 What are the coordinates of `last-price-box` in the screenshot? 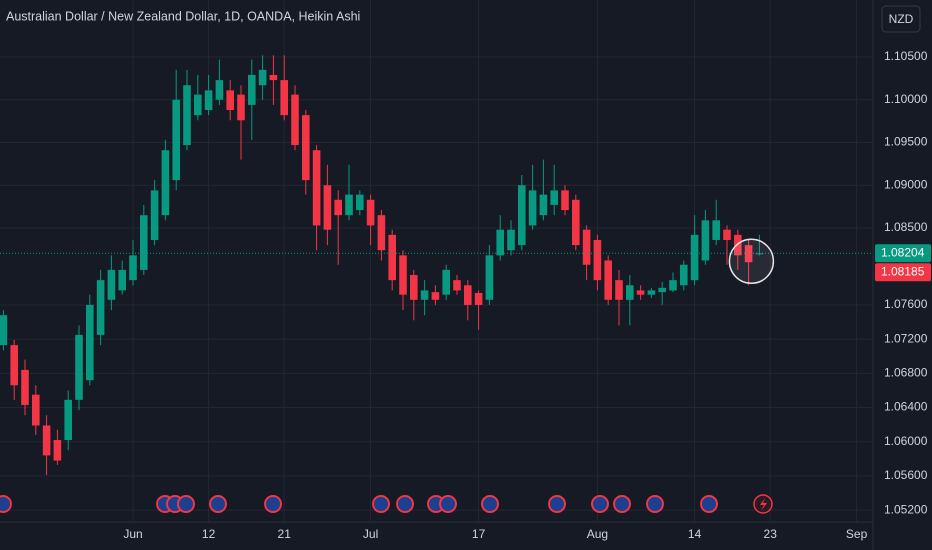 It's located at (903, 272).